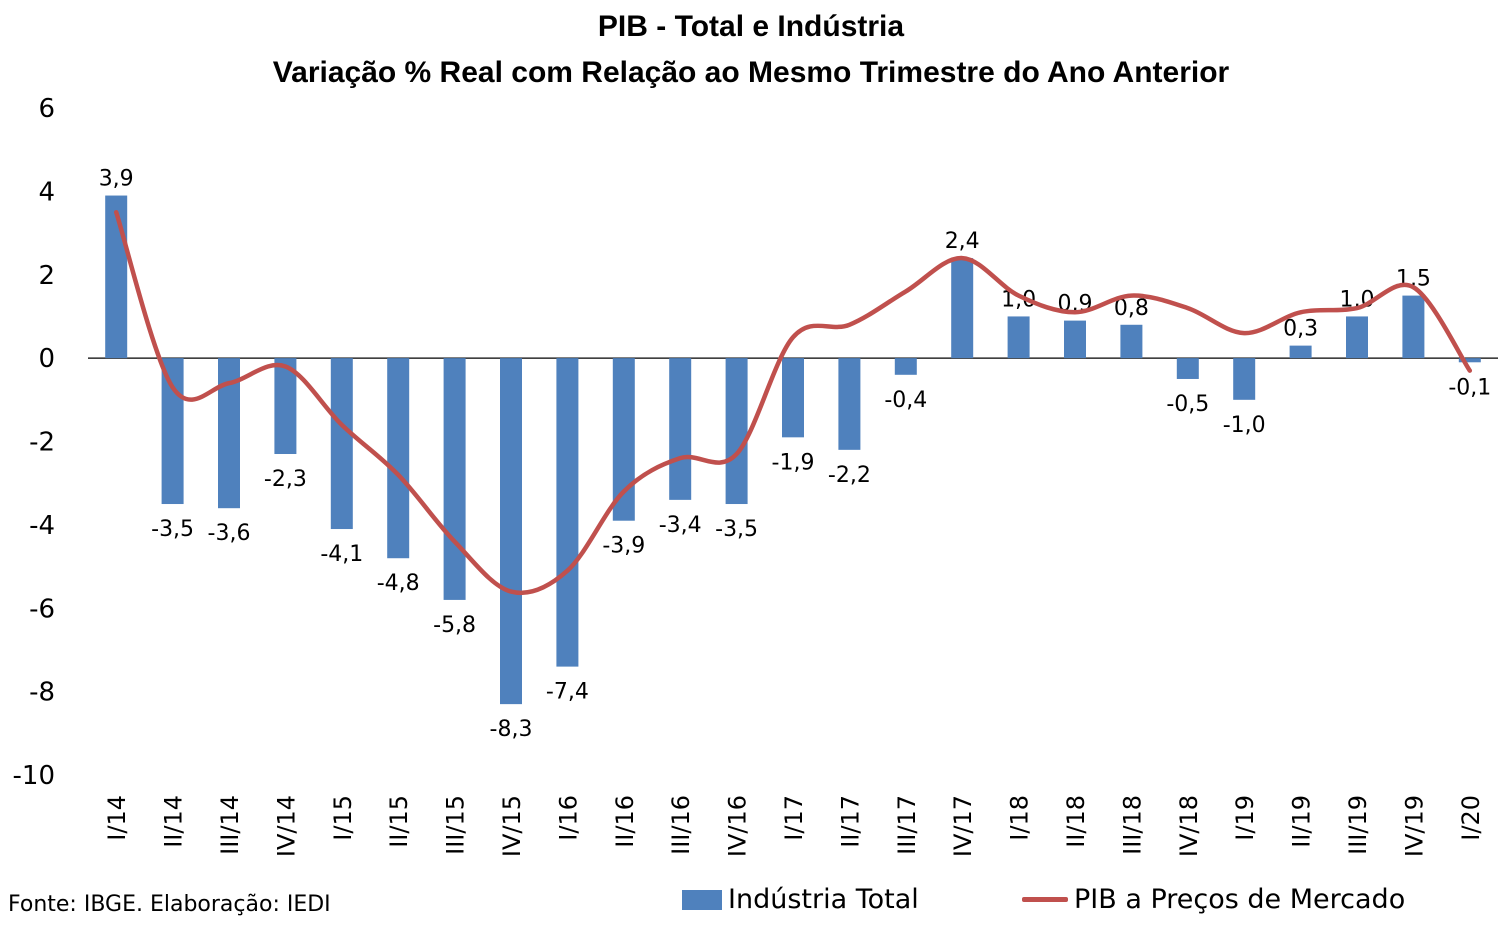  I want to click on x-tick-label: III/15, so click(456, 825).